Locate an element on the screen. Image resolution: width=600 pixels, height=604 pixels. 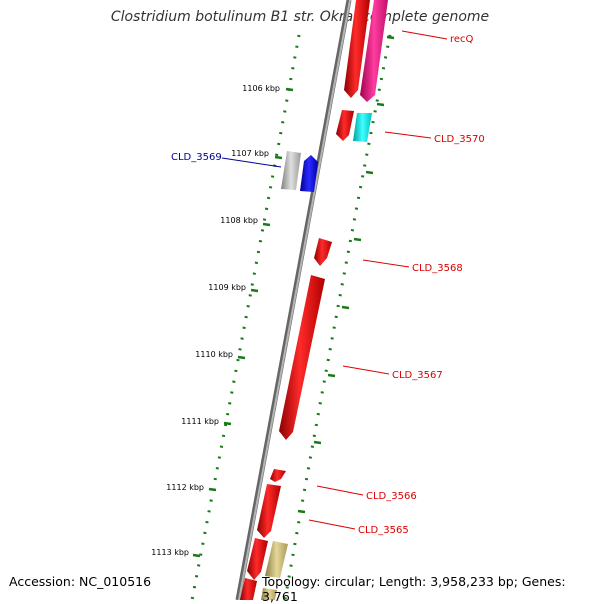
gene-khaki-feature is located at coordinates (276, 559).